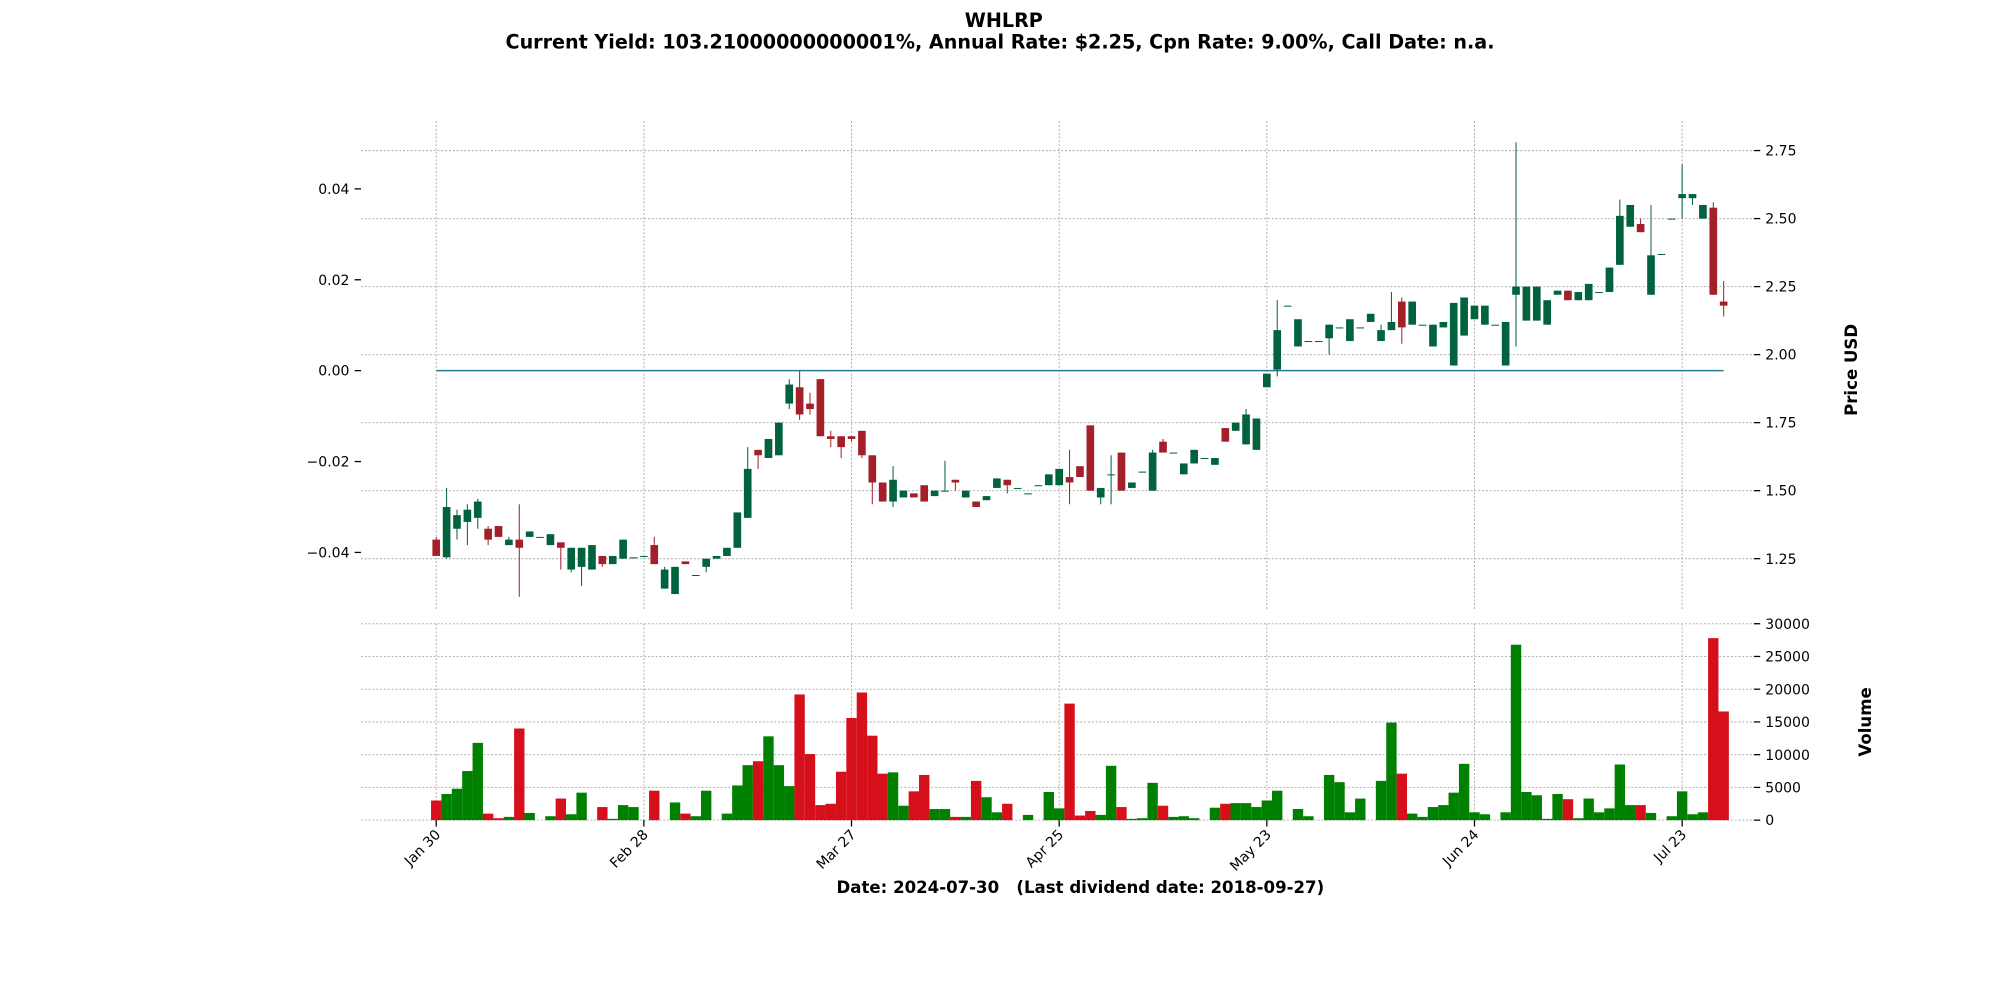  What do you see at coordinates (328, 463) in the screenshot?
I see `left-y-tick-label: −0.02` at bounding box center [328, 463].